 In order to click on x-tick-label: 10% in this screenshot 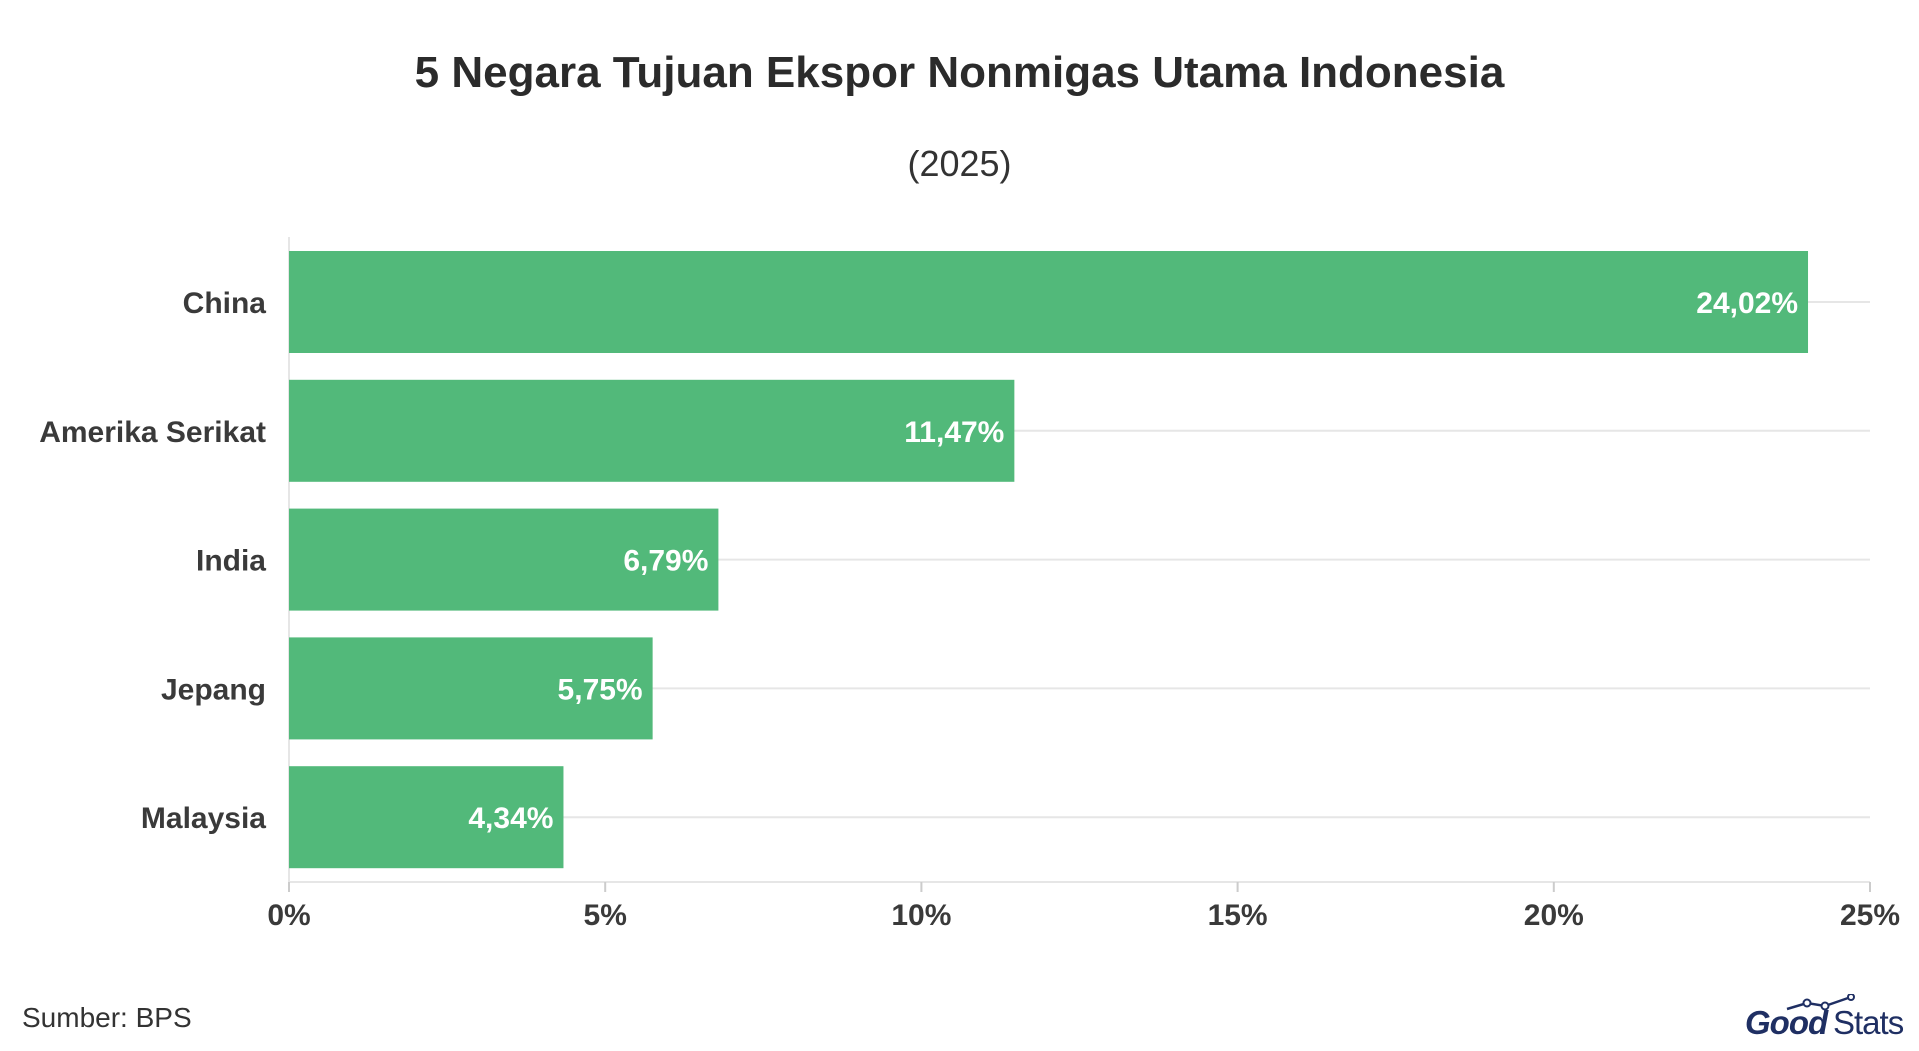, I will do `click(921, 915)`.